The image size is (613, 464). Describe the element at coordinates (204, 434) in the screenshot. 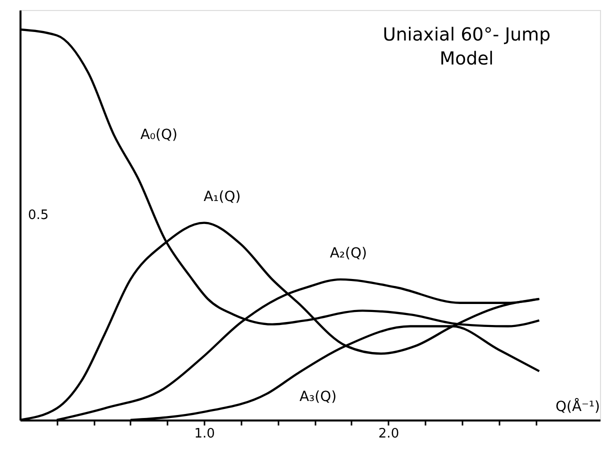

I see `x-tick-label: 1.0` at that location.